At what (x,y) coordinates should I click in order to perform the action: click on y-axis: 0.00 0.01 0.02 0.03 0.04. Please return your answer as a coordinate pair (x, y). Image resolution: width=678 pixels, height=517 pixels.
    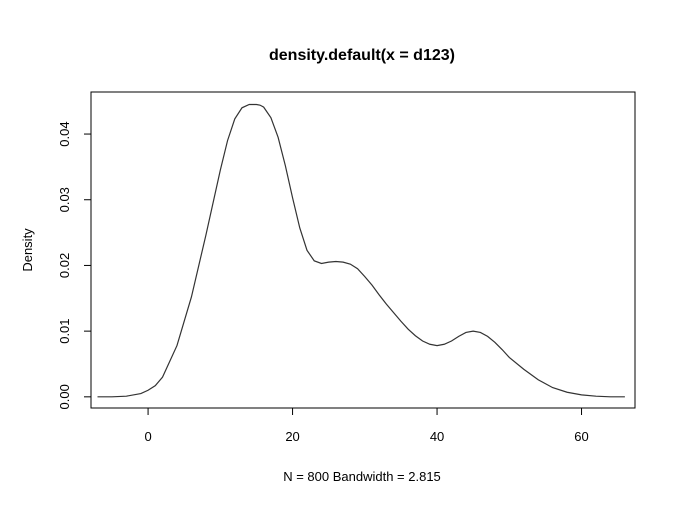
    Looking at the image, I should click on (74, 265).